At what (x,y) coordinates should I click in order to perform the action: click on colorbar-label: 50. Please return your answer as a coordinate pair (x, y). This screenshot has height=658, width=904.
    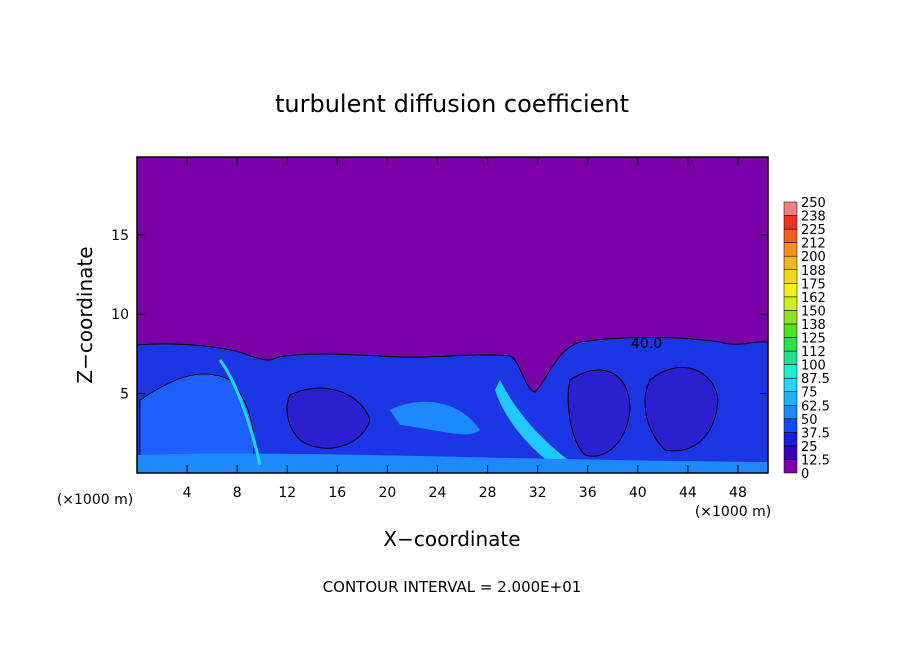
    Looking at the image, I should click on (809, 420).